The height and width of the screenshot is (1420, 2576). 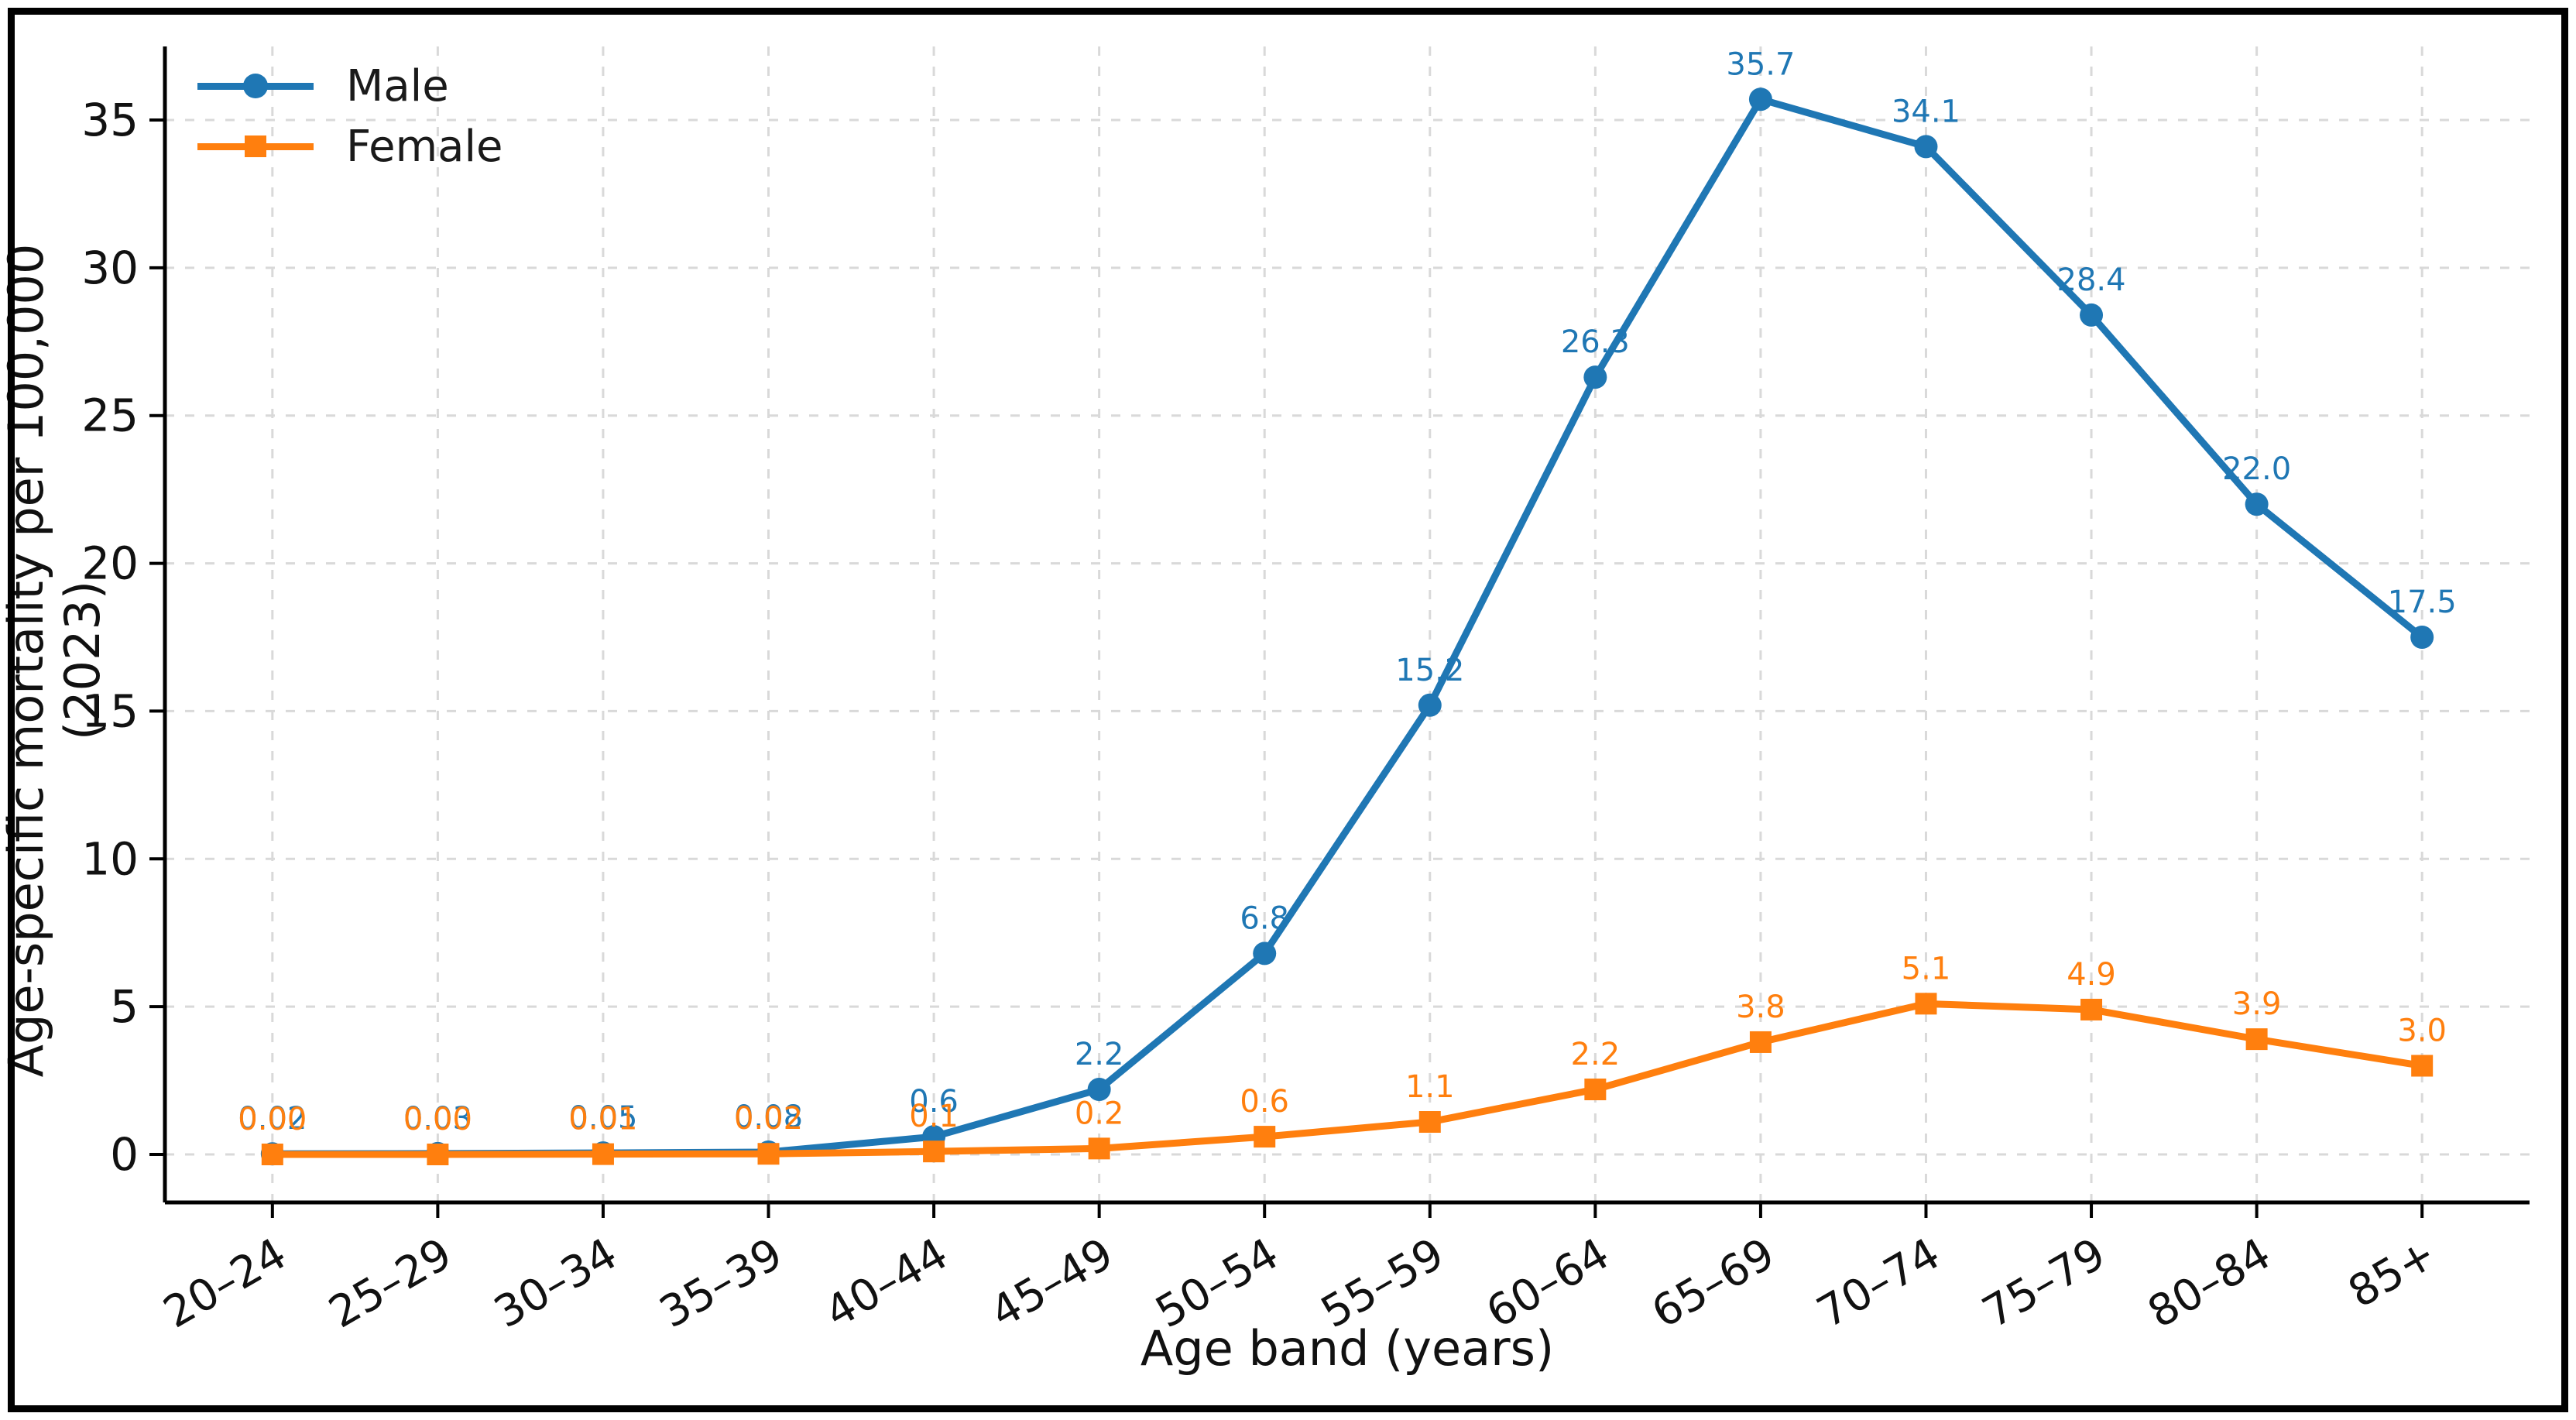 I want to click on y-tick-label: 20, so click(x=110, y=563).